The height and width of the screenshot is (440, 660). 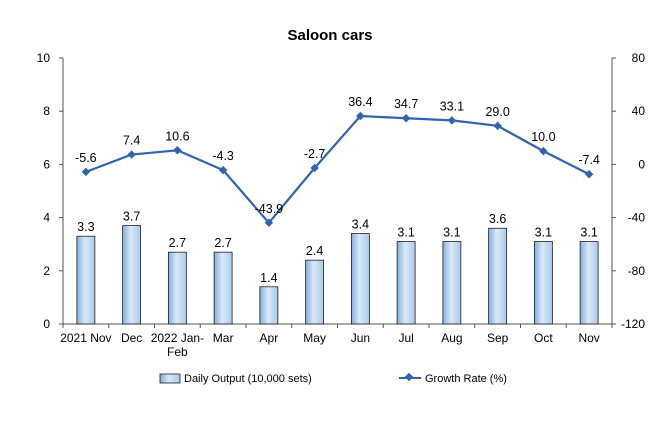 I want to click on legend-bar-label: Daily Output (10,000 sets), so click(x=248, y=379).